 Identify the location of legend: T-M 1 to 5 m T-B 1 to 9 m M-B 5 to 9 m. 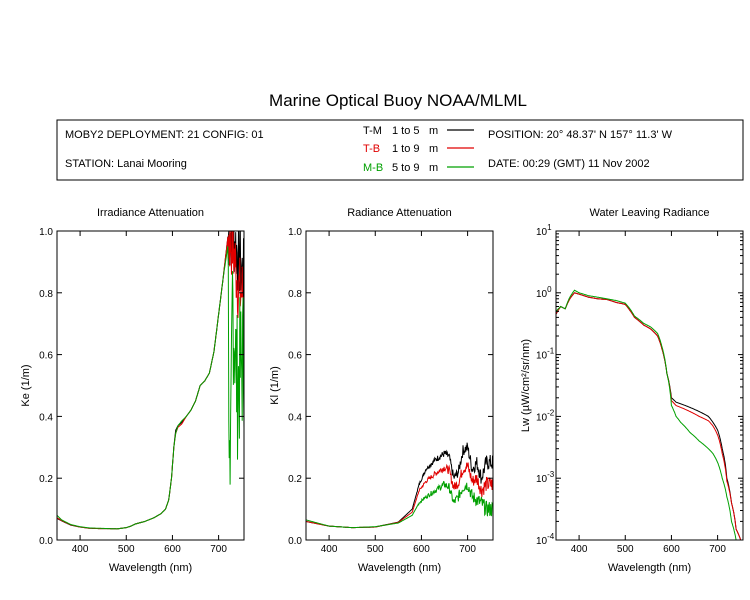
(418, 149).